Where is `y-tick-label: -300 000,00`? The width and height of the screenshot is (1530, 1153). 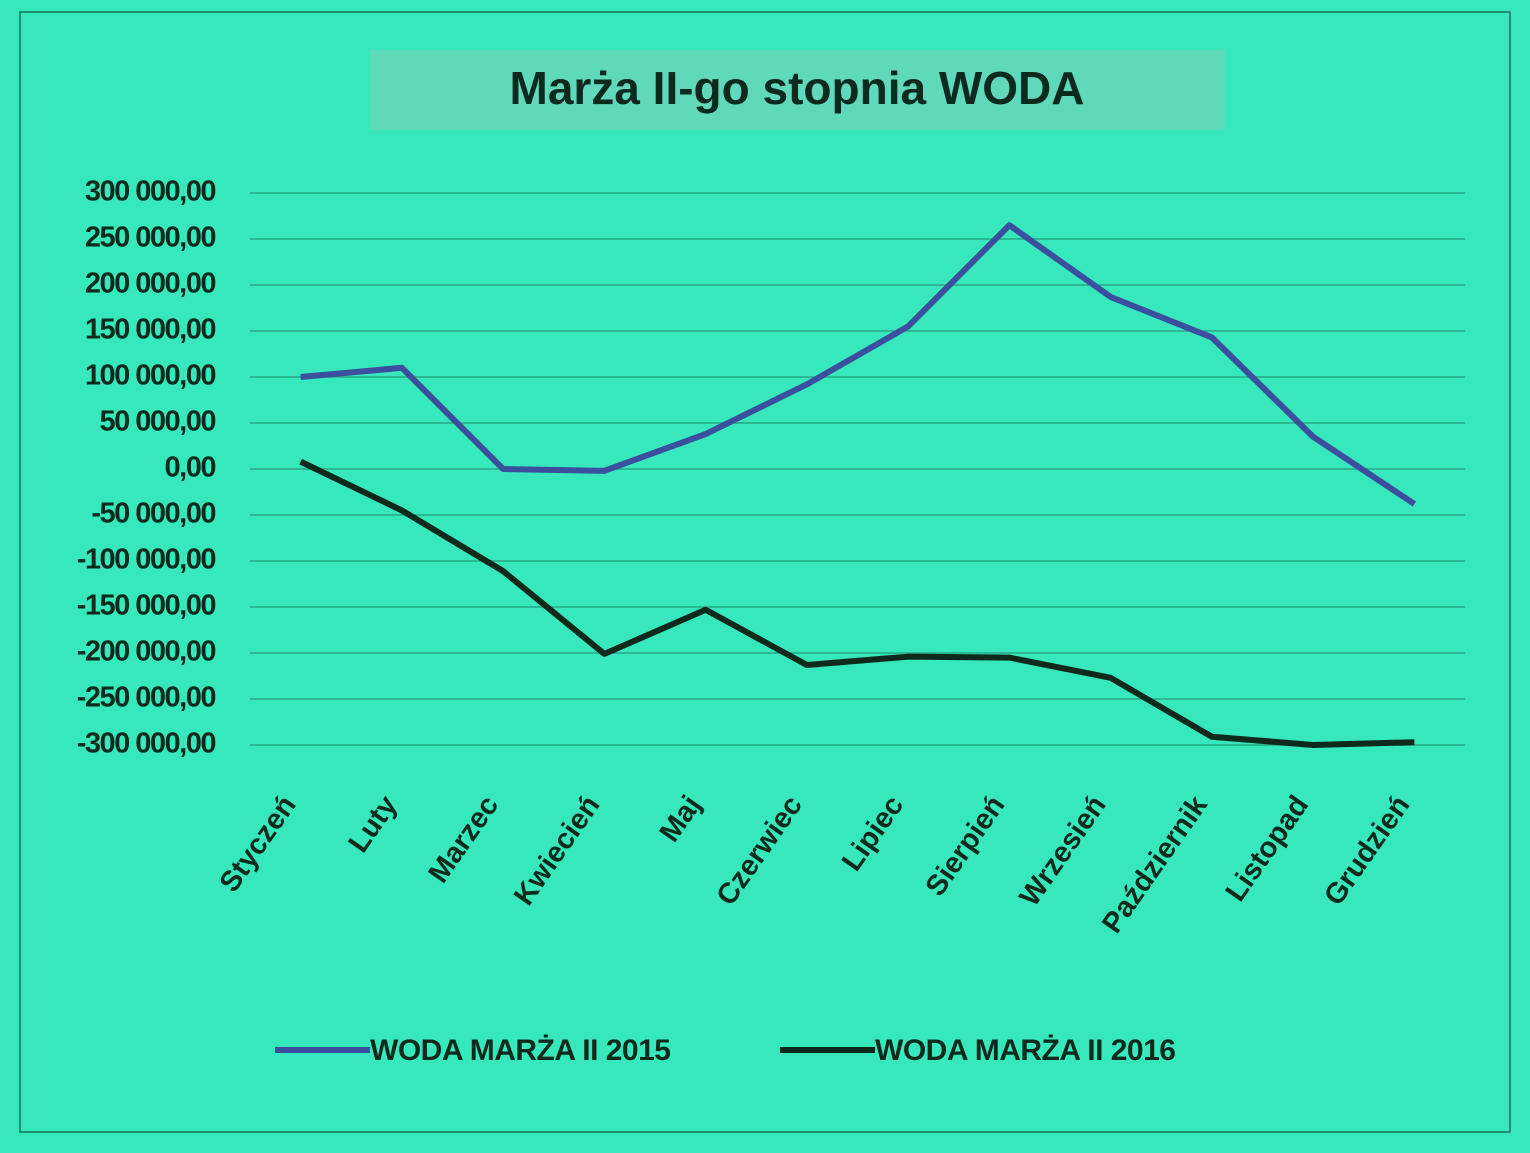 y-tick-label: -300 000,00 is located at coordinates (146, 744).